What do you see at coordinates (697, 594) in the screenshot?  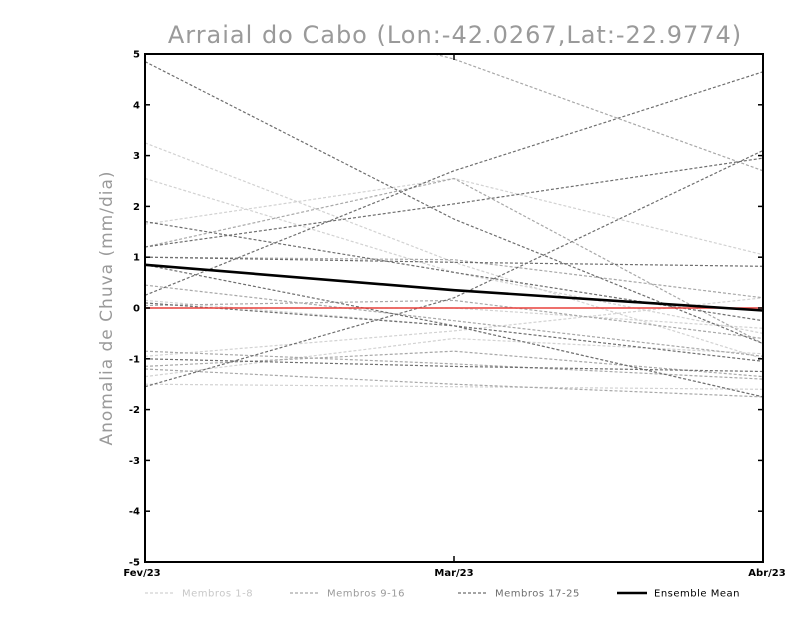 I see `legend-label-4: Ensemble Mean` at bounding box center [697, 594].